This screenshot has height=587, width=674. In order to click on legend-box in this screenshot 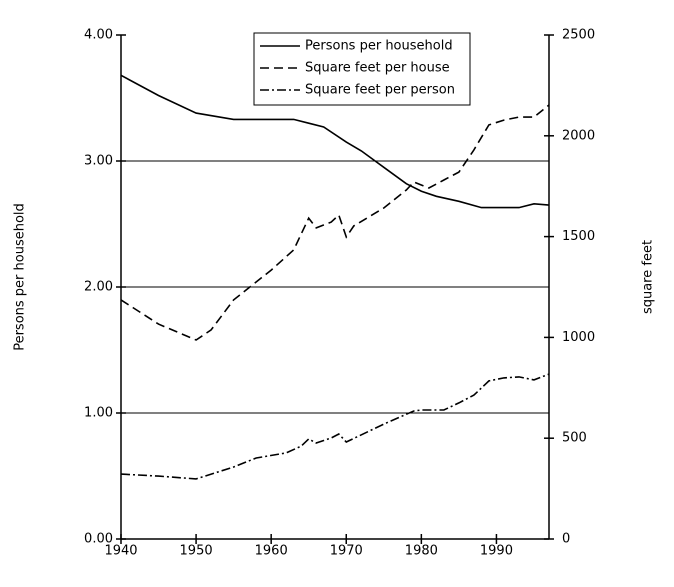, I will do `click(362, 69)`.